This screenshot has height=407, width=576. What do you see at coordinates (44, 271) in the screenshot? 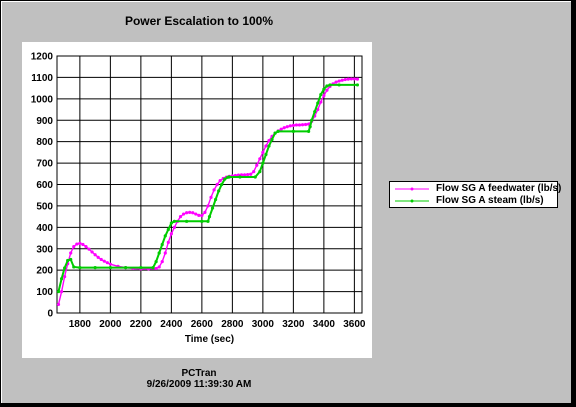
I see `y-tick-label-2: 200` at bounding box center [44, 271].